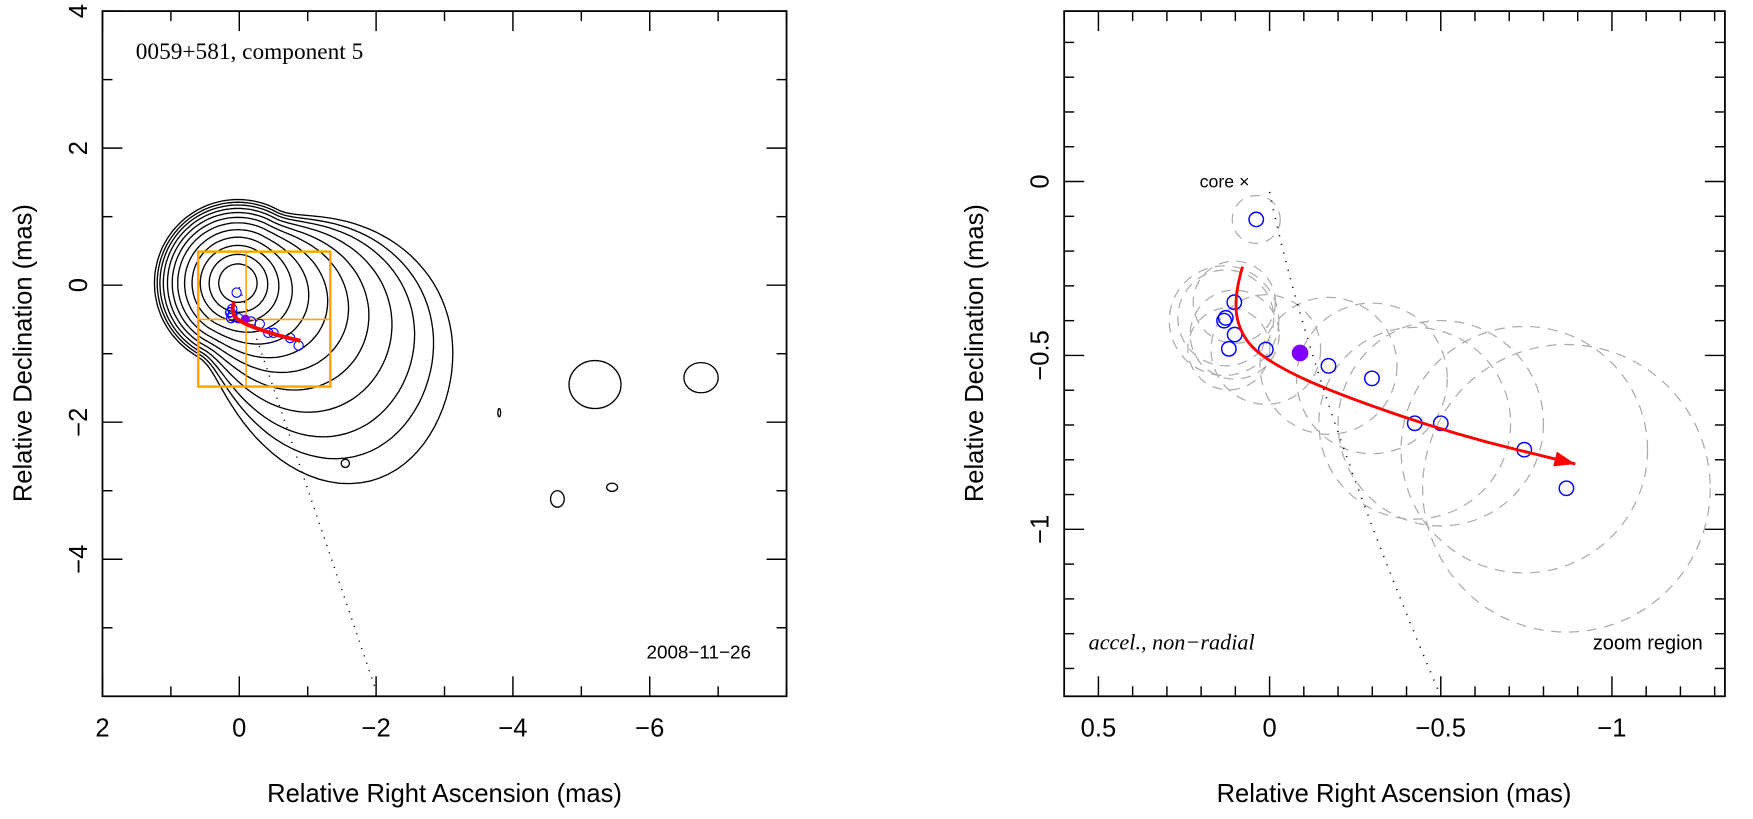 The height and width of the screenshot is (819, 1753). I want to click on left-x-axis-label: Relative Right Ascension (mas), so click(444, 794).